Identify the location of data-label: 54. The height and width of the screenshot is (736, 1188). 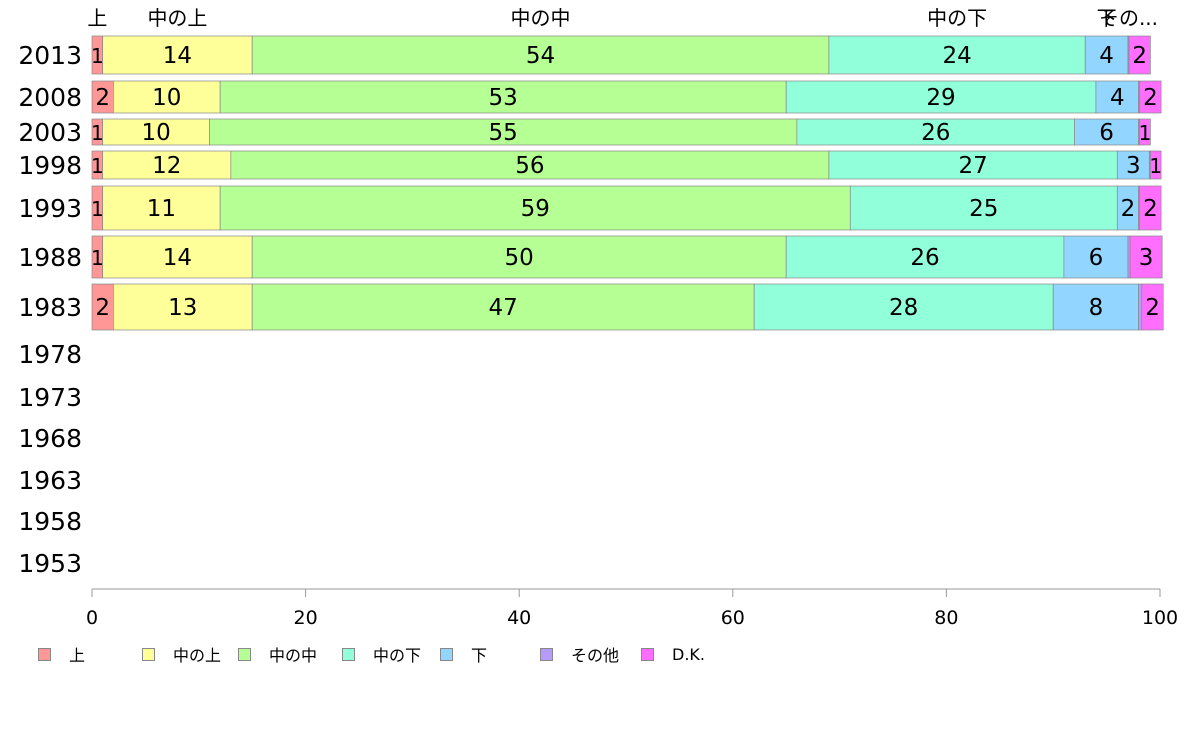
(540, 56).